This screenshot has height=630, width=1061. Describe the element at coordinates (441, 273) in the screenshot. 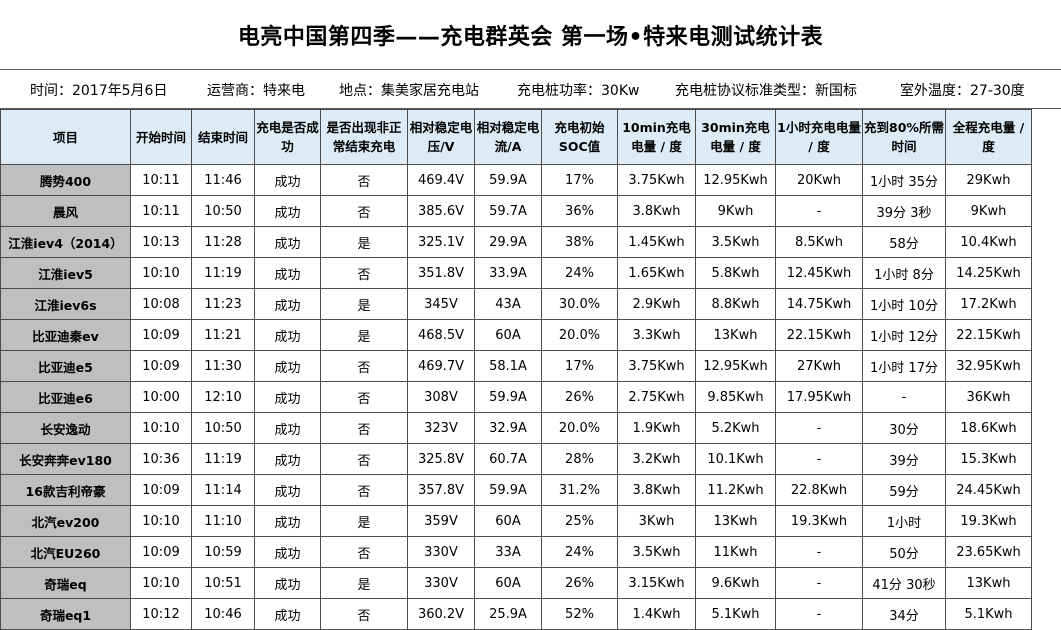

I see `table-cell: 351.8V` at that location.